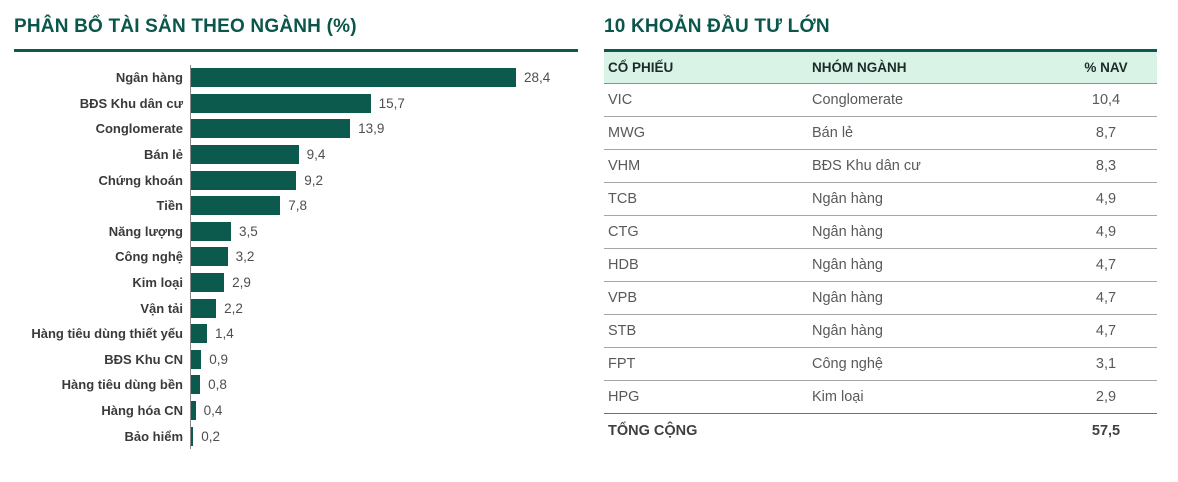 The image size is (1178, 482). Describe the element at coordinates (131, 103) in the screenshot. I see `bar-category-label: BĐS Khu dân cư` at that location.